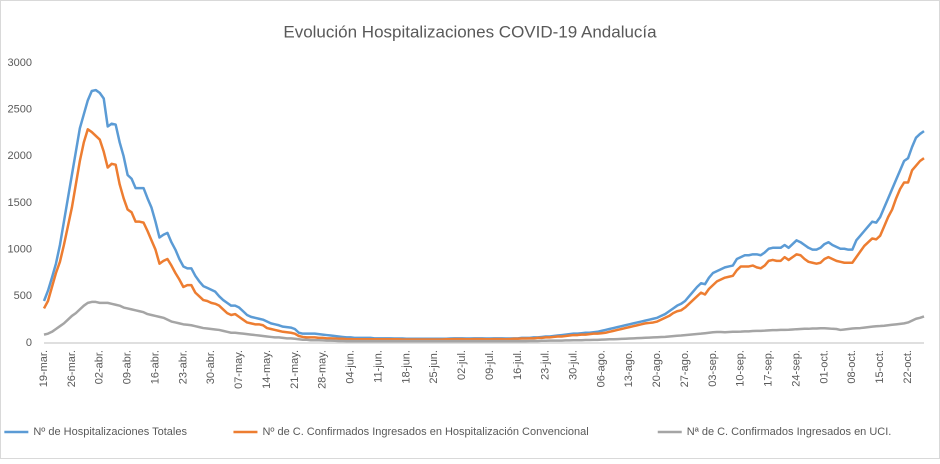 The height and width of the screenshot is (464, 940). What do you see at coordinates (657, 368) in the screenshot?
I see `x-tick-label: 20-ago.` at bounding box center [657, 368].